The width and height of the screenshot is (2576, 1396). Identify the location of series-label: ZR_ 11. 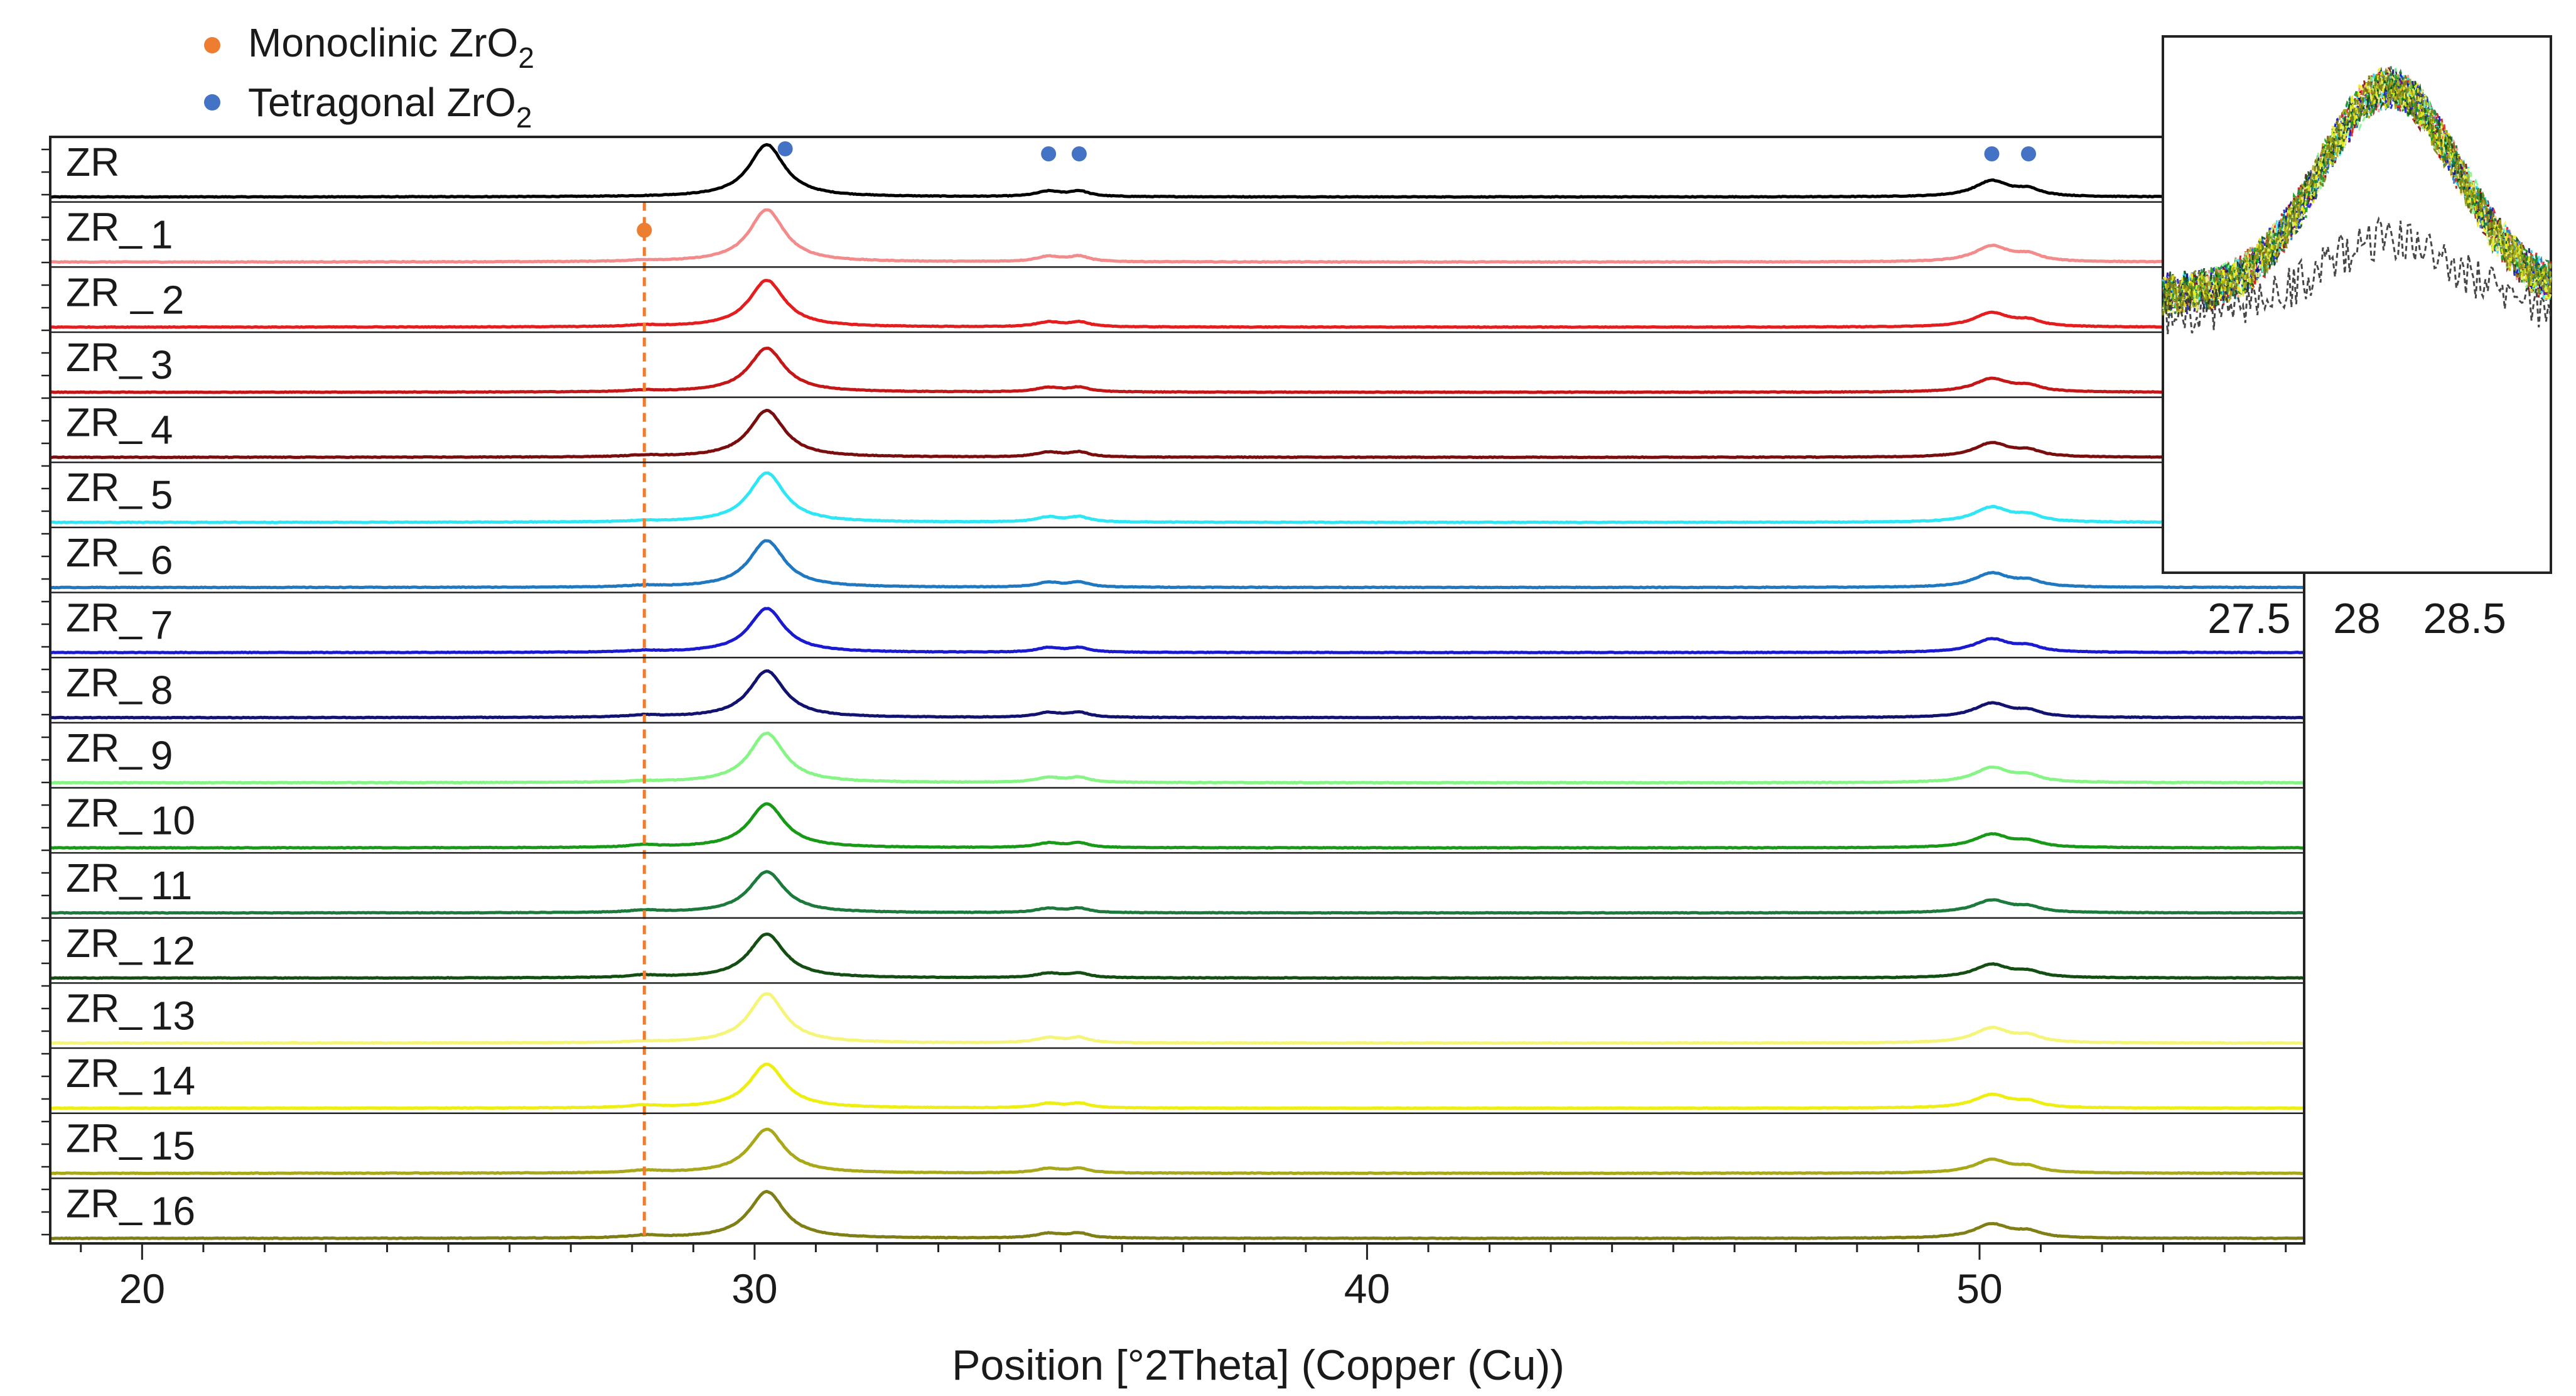
(129, 882).